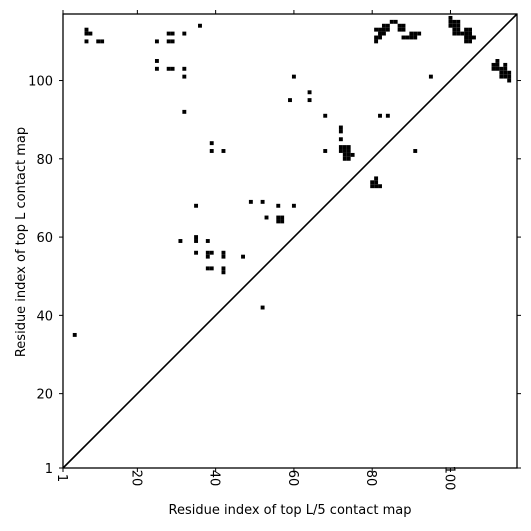 The width and height of the screenshot is (531, 531). What do you see at coordinates (44, 160) in the screenshot?
I see `y-tick-label: 80` at bounding box center [44, 160].